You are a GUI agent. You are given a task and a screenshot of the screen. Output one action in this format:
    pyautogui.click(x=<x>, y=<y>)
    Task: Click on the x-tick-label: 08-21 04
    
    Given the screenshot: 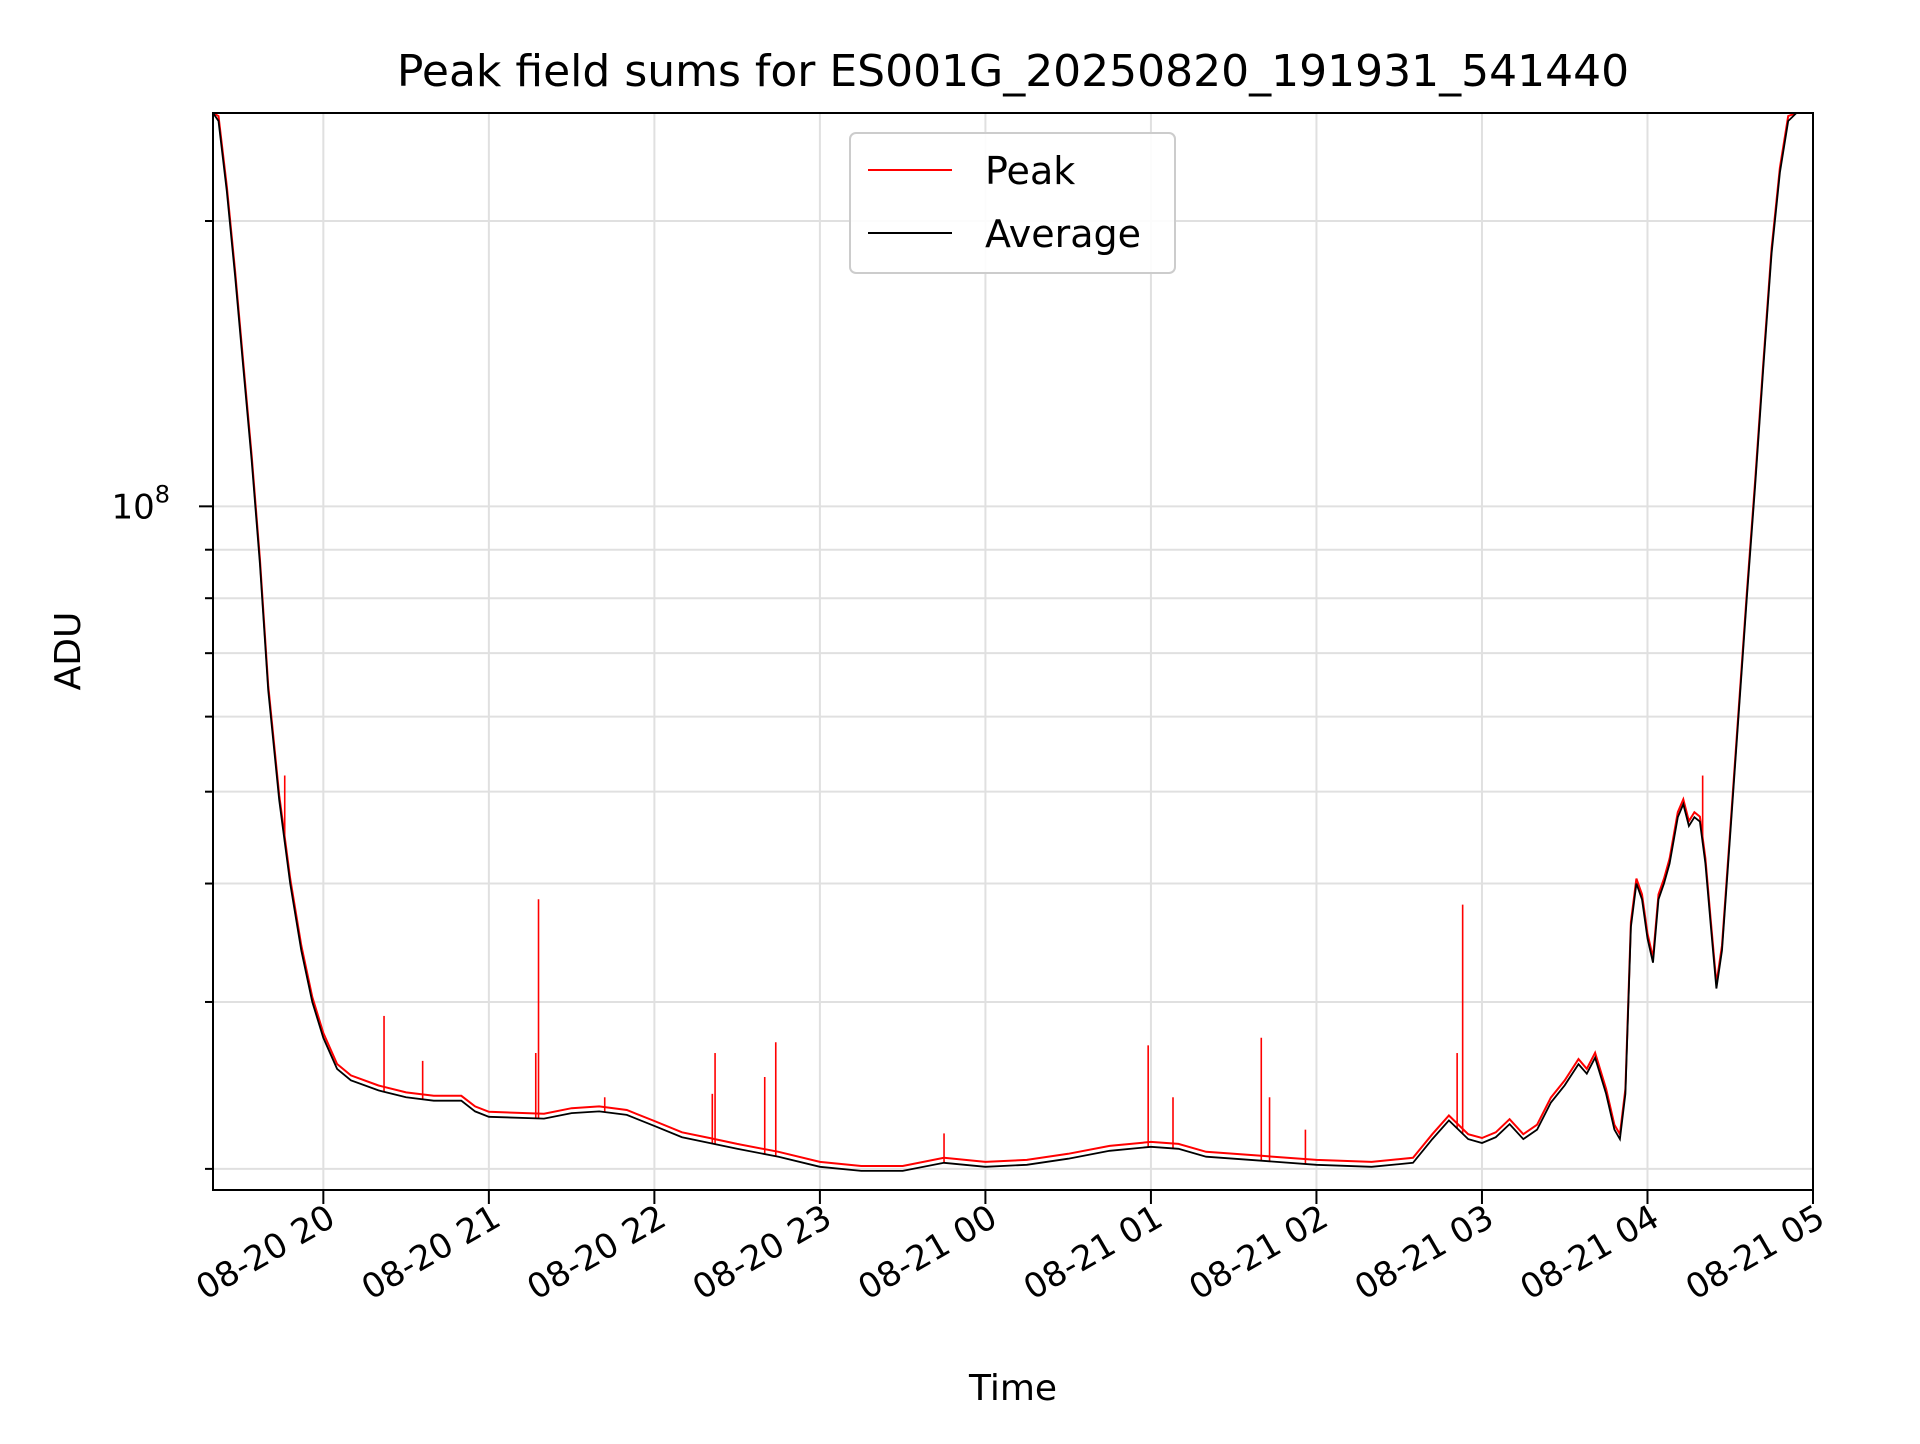 What is the action you would take?
    pyautogui.click(x=1590, y=1252)
    